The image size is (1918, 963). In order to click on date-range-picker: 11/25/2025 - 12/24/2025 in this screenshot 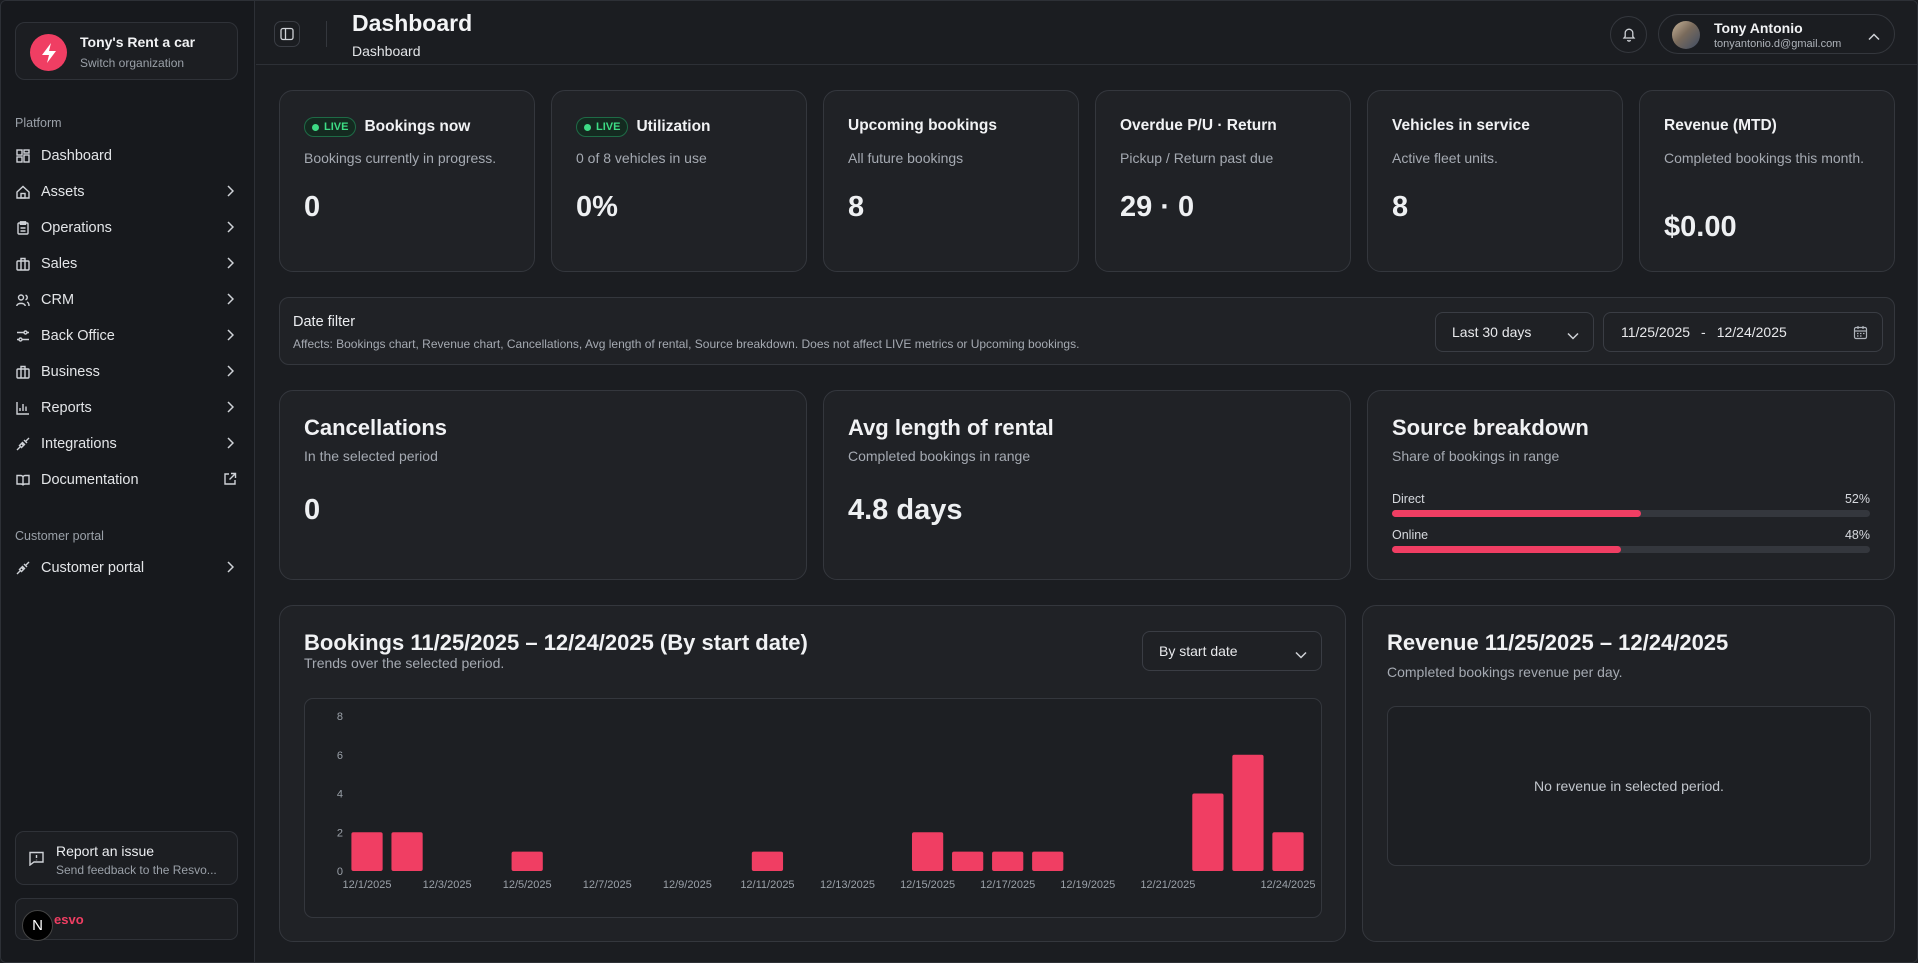, I will do `click(1743, 332)`.